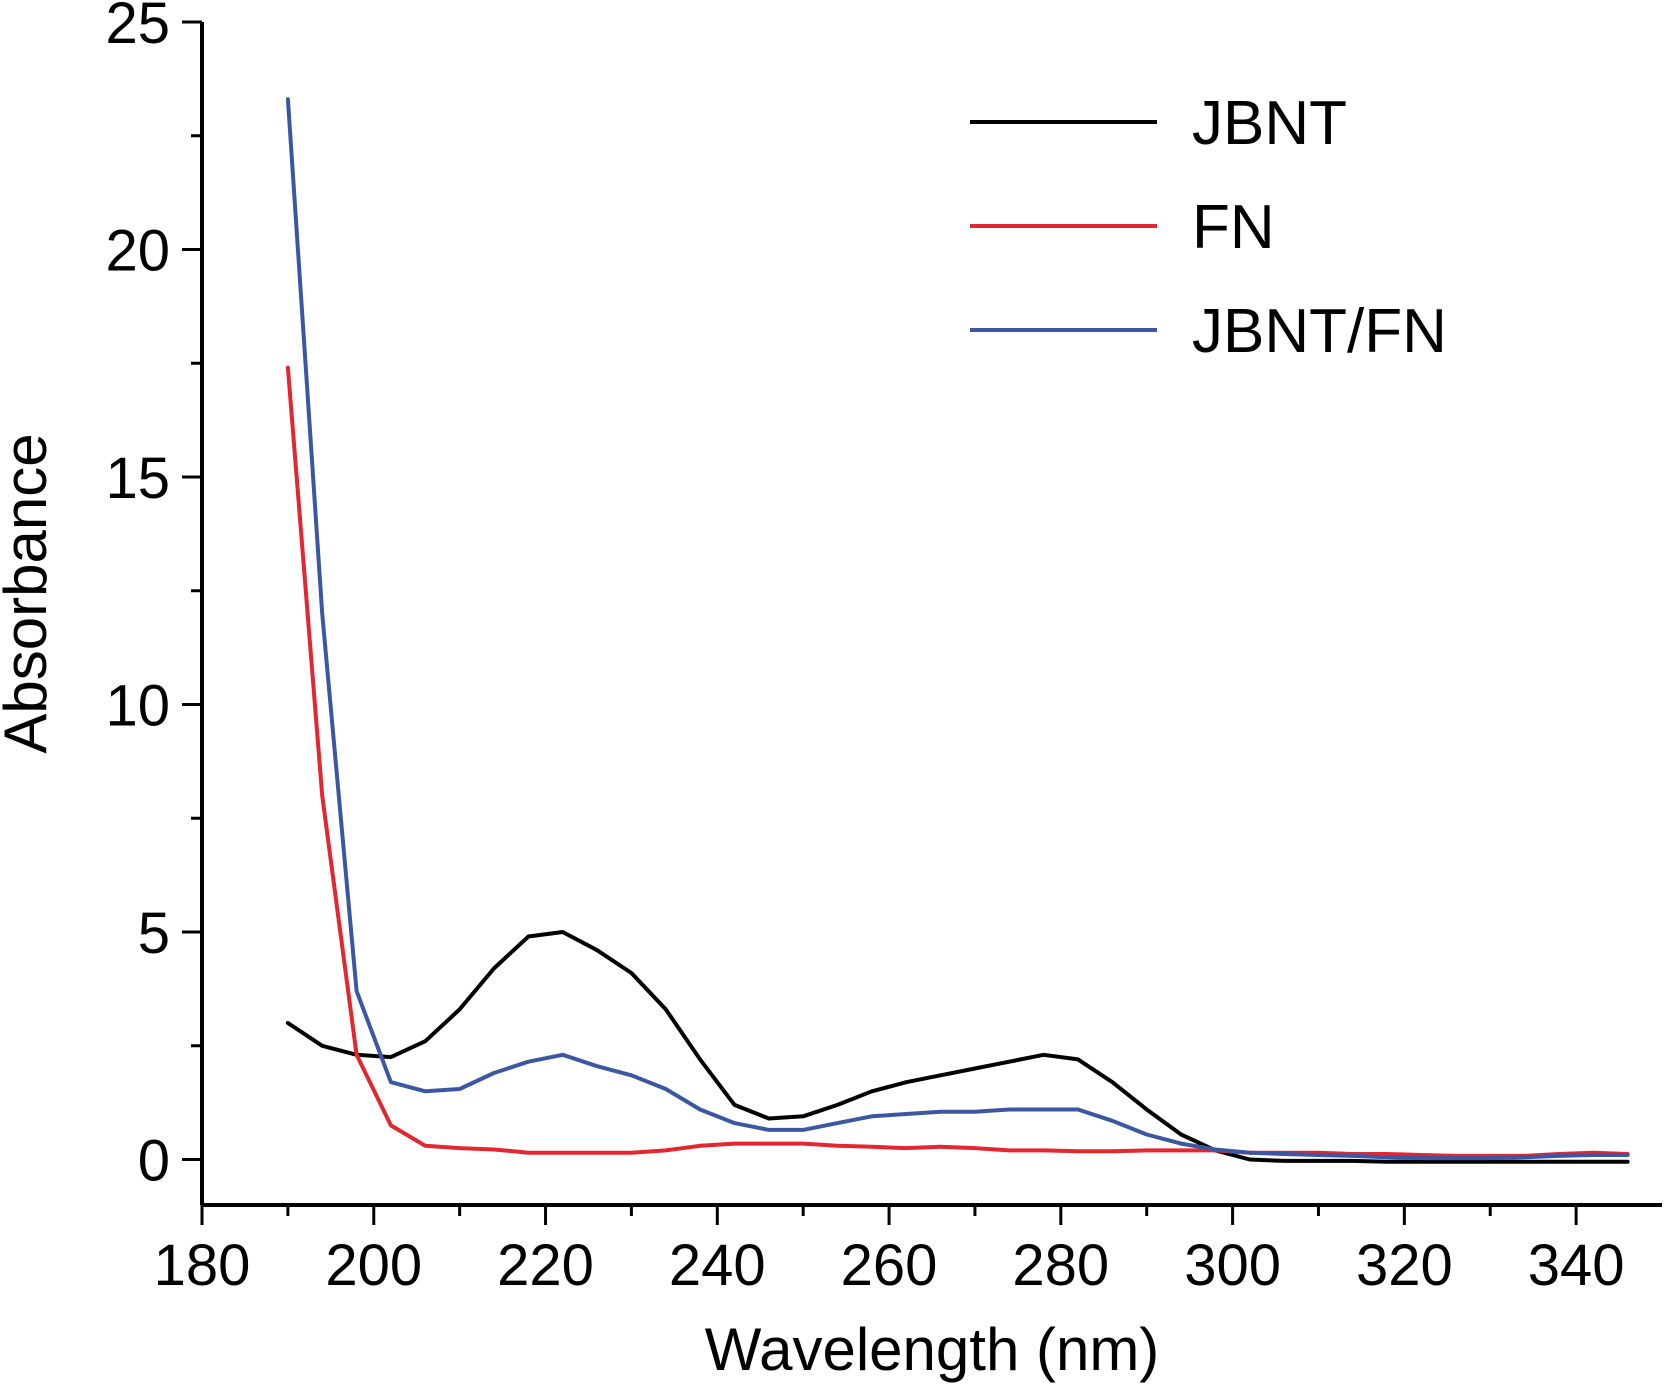 Image resolution: width=1667 pixels, height=1386 pixels. What do you see at coordinates (1404, 1265) in the screenshot?
I see `x-tick-label: 320` at bounding box center [1404, 1265].